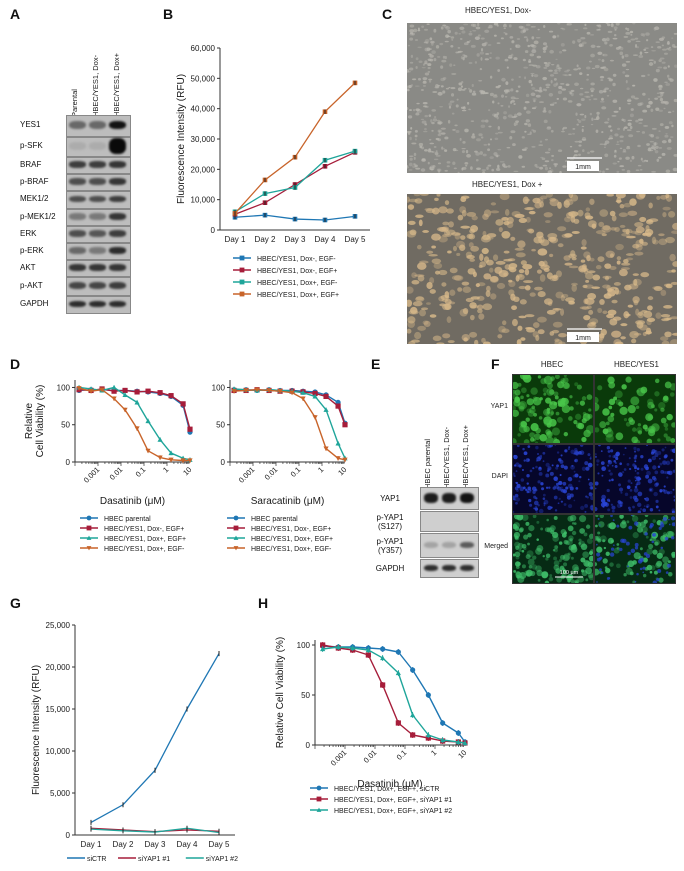 This screenshot has width=684, height=871. What do you see at coordinates (155, 844) in the screenshot?
I see `x-tick-label: Day 3` at bounding box center [155, 844].